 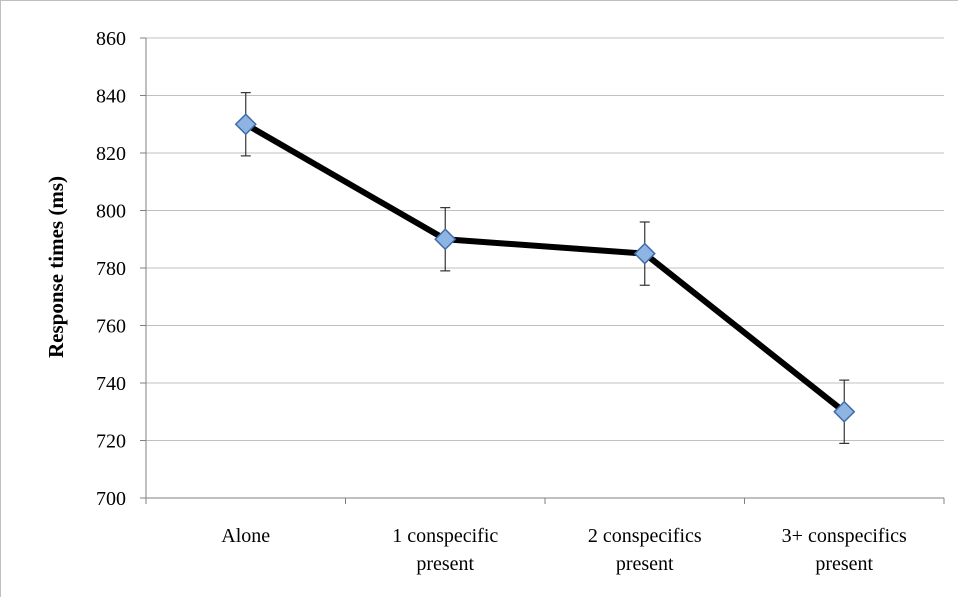 What do you see at coordinates (111, 384) in the screenshot?
I see `y-tick-label: 740` at bounding box center [111, 384].